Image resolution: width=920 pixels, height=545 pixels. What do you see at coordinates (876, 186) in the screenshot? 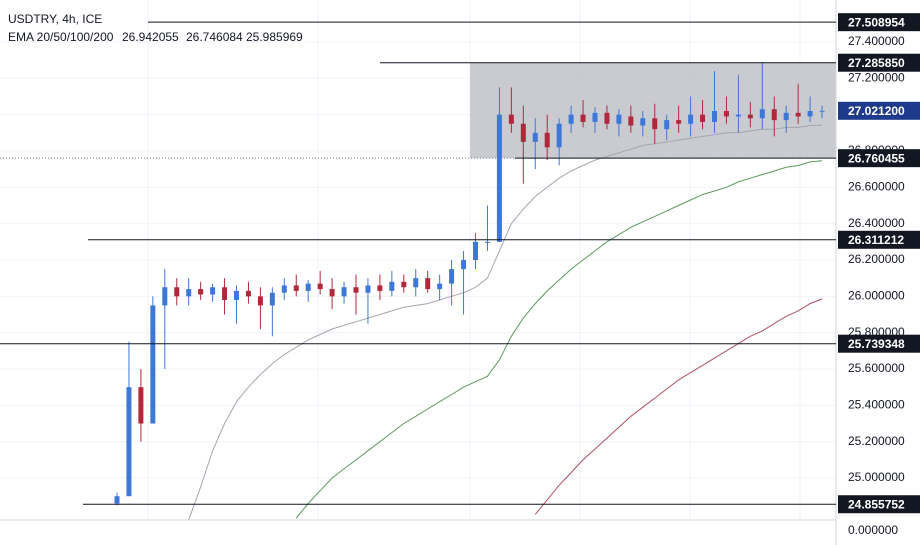
I see `y-tick-label: 26.600000` at bounding box center [876, 186].